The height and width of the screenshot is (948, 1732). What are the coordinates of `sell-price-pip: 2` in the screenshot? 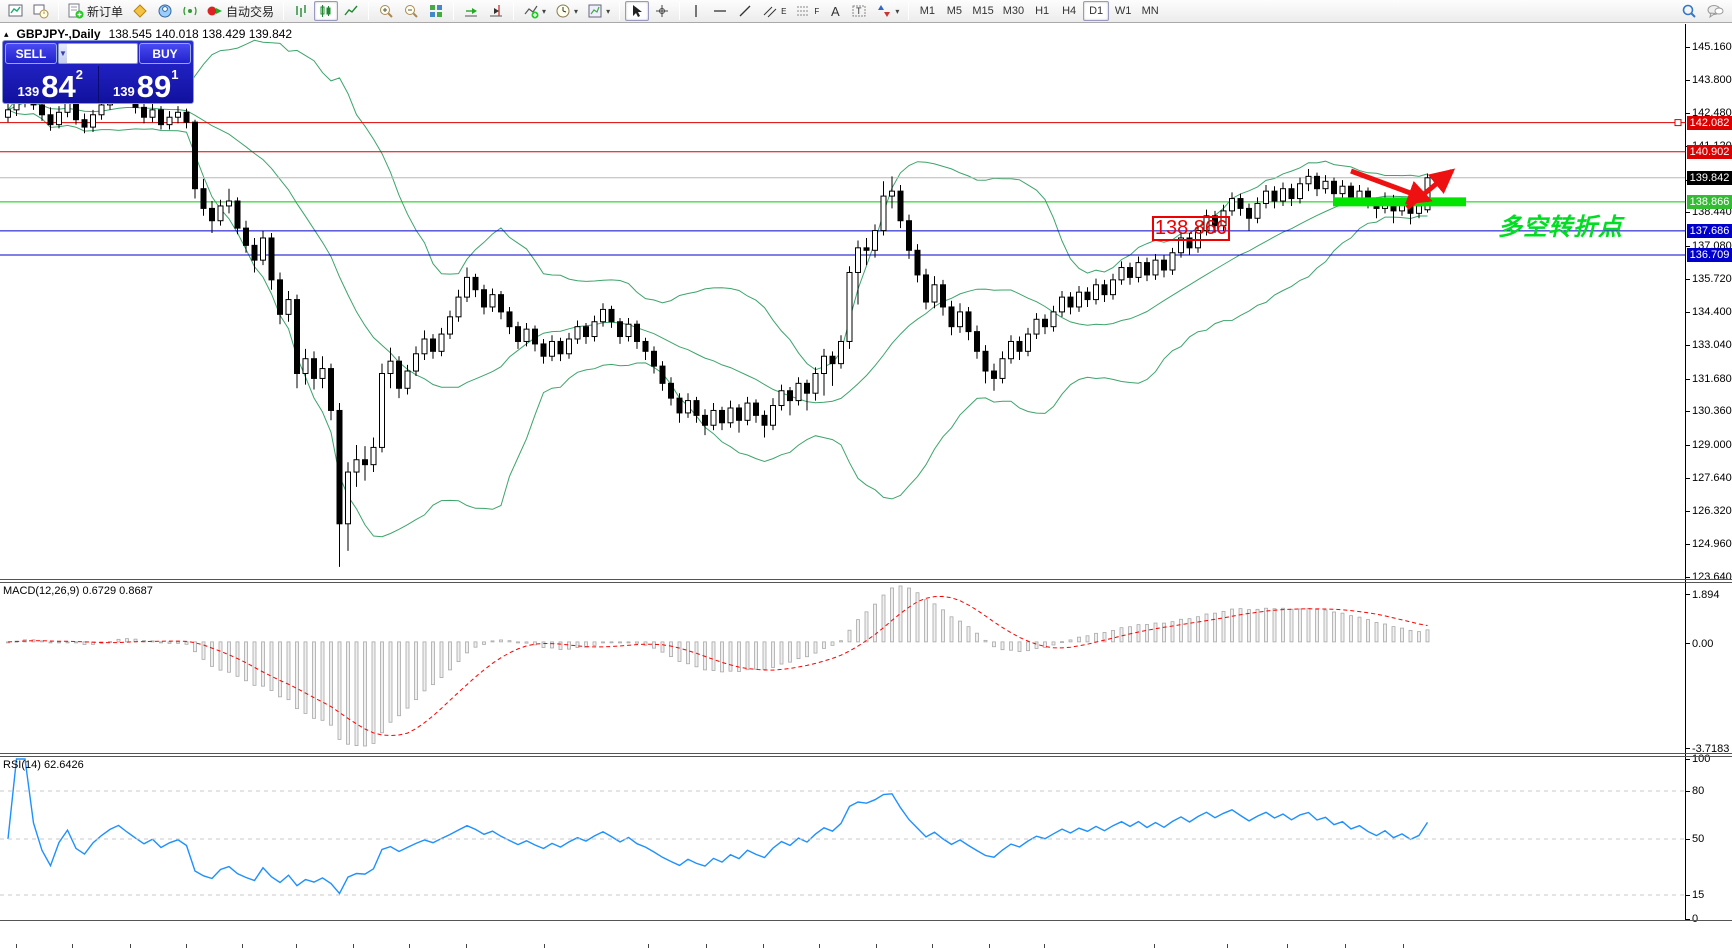 It's located at (79, 74).